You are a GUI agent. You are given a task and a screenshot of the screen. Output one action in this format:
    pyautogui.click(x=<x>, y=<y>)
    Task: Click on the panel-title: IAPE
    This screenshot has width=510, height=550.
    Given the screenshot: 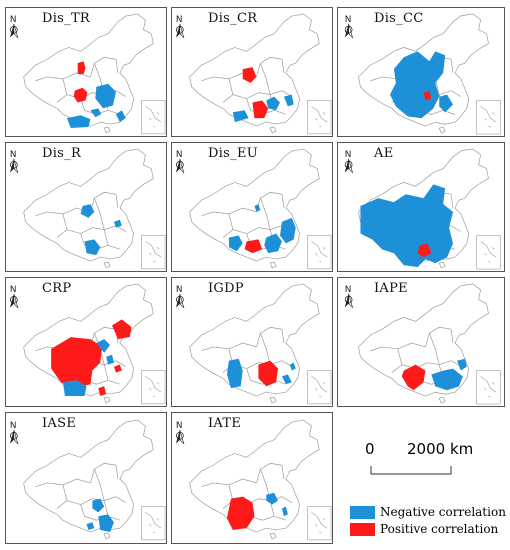 What is the action you would take?
    pyautogui.click(x=391, y=288)
    